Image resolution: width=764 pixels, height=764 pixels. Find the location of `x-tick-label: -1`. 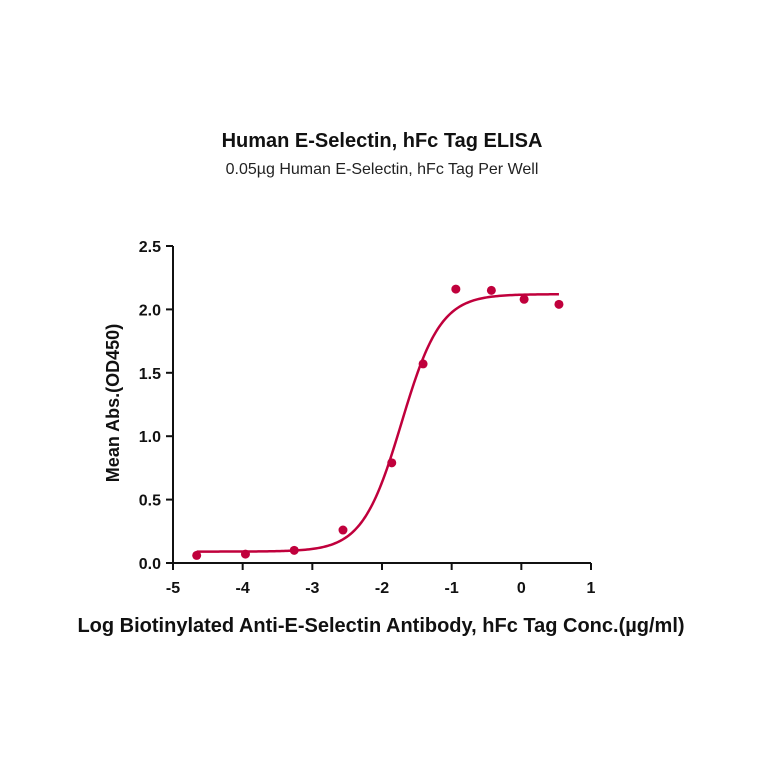

x-tick-label: -1 is located at coordinates (452, 588).